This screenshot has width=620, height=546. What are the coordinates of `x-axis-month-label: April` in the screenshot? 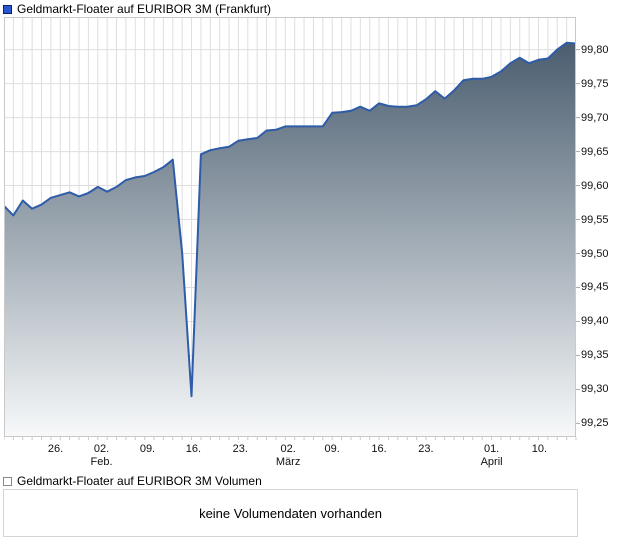 It's located at (491, 462).